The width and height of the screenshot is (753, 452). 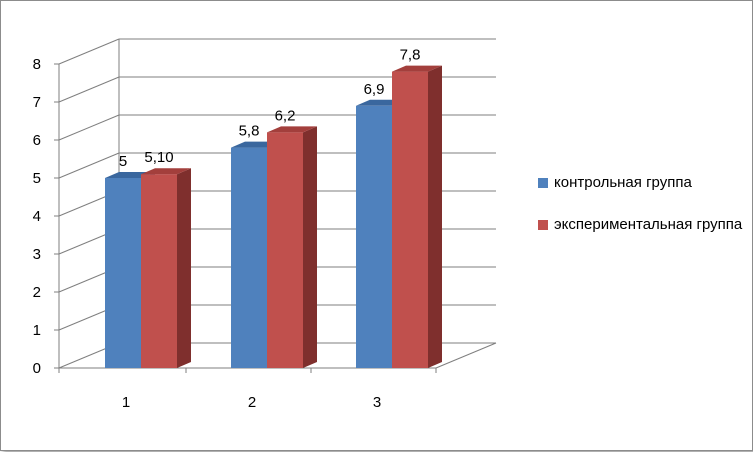 What do you see at coordinates (37, 216) in the screenshot?
I see `y-tick-label: 4` at bounding box center [37, 216].